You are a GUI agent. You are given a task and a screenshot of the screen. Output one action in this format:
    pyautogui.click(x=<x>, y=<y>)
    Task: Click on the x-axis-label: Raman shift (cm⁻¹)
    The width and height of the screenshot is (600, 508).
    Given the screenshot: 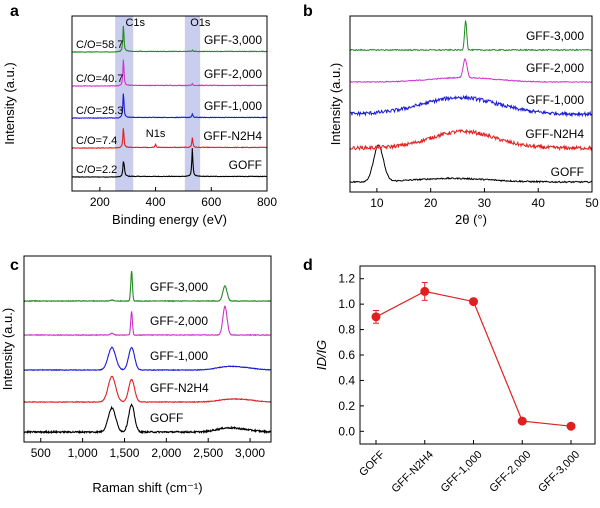 What is the action you would take?
    pyautogui.click(x=147, y=487)
    